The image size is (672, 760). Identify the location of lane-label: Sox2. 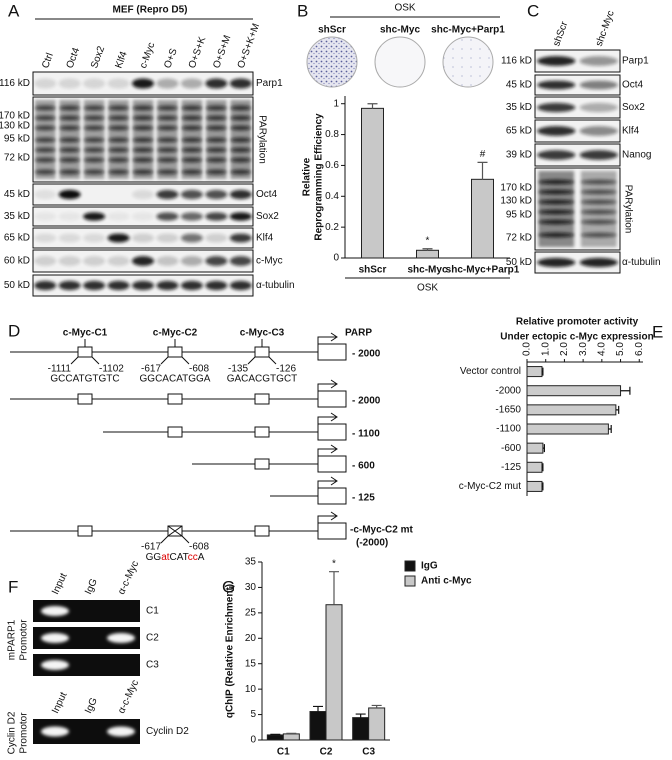
(98, 57).